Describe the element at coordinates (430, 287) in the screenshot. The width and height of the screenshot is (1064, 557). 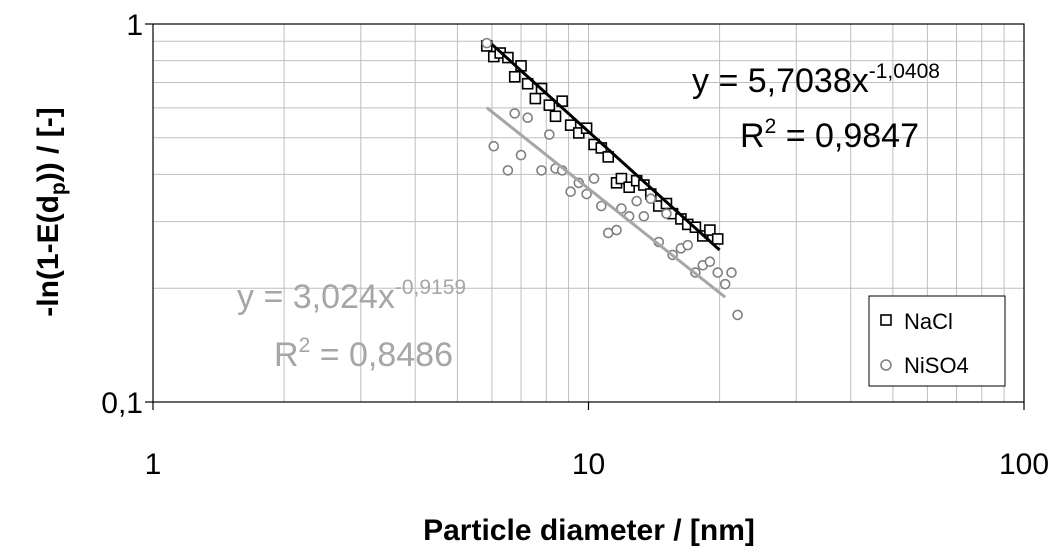
I see `niso4-equation-exponent: -0,9159` at that location.